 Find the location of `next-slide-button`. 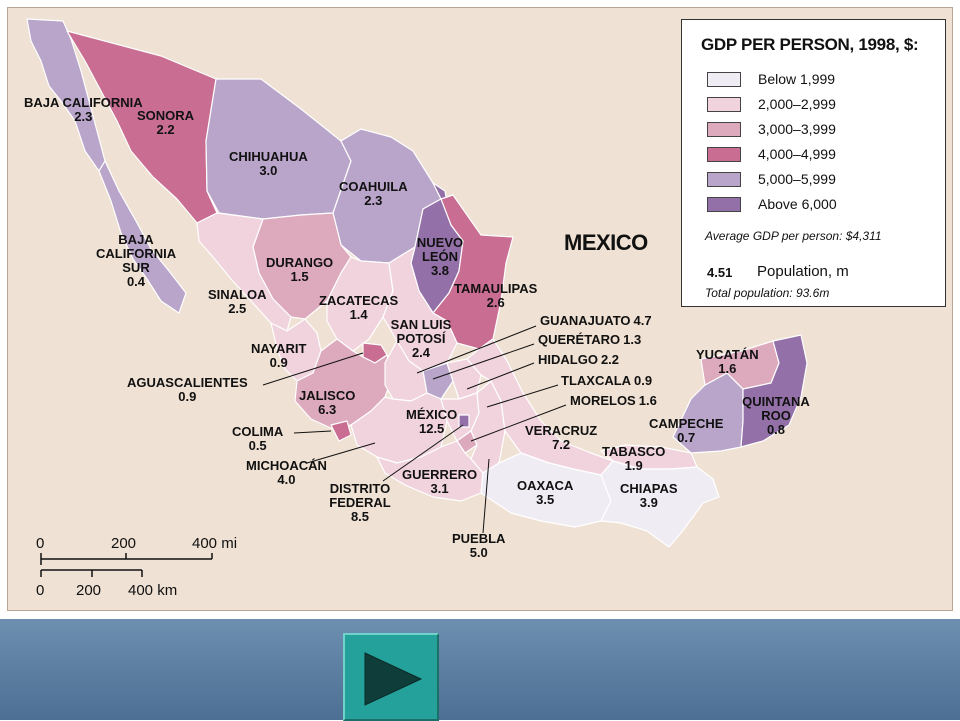

next-slide-button is located at coordinates (391, 677).